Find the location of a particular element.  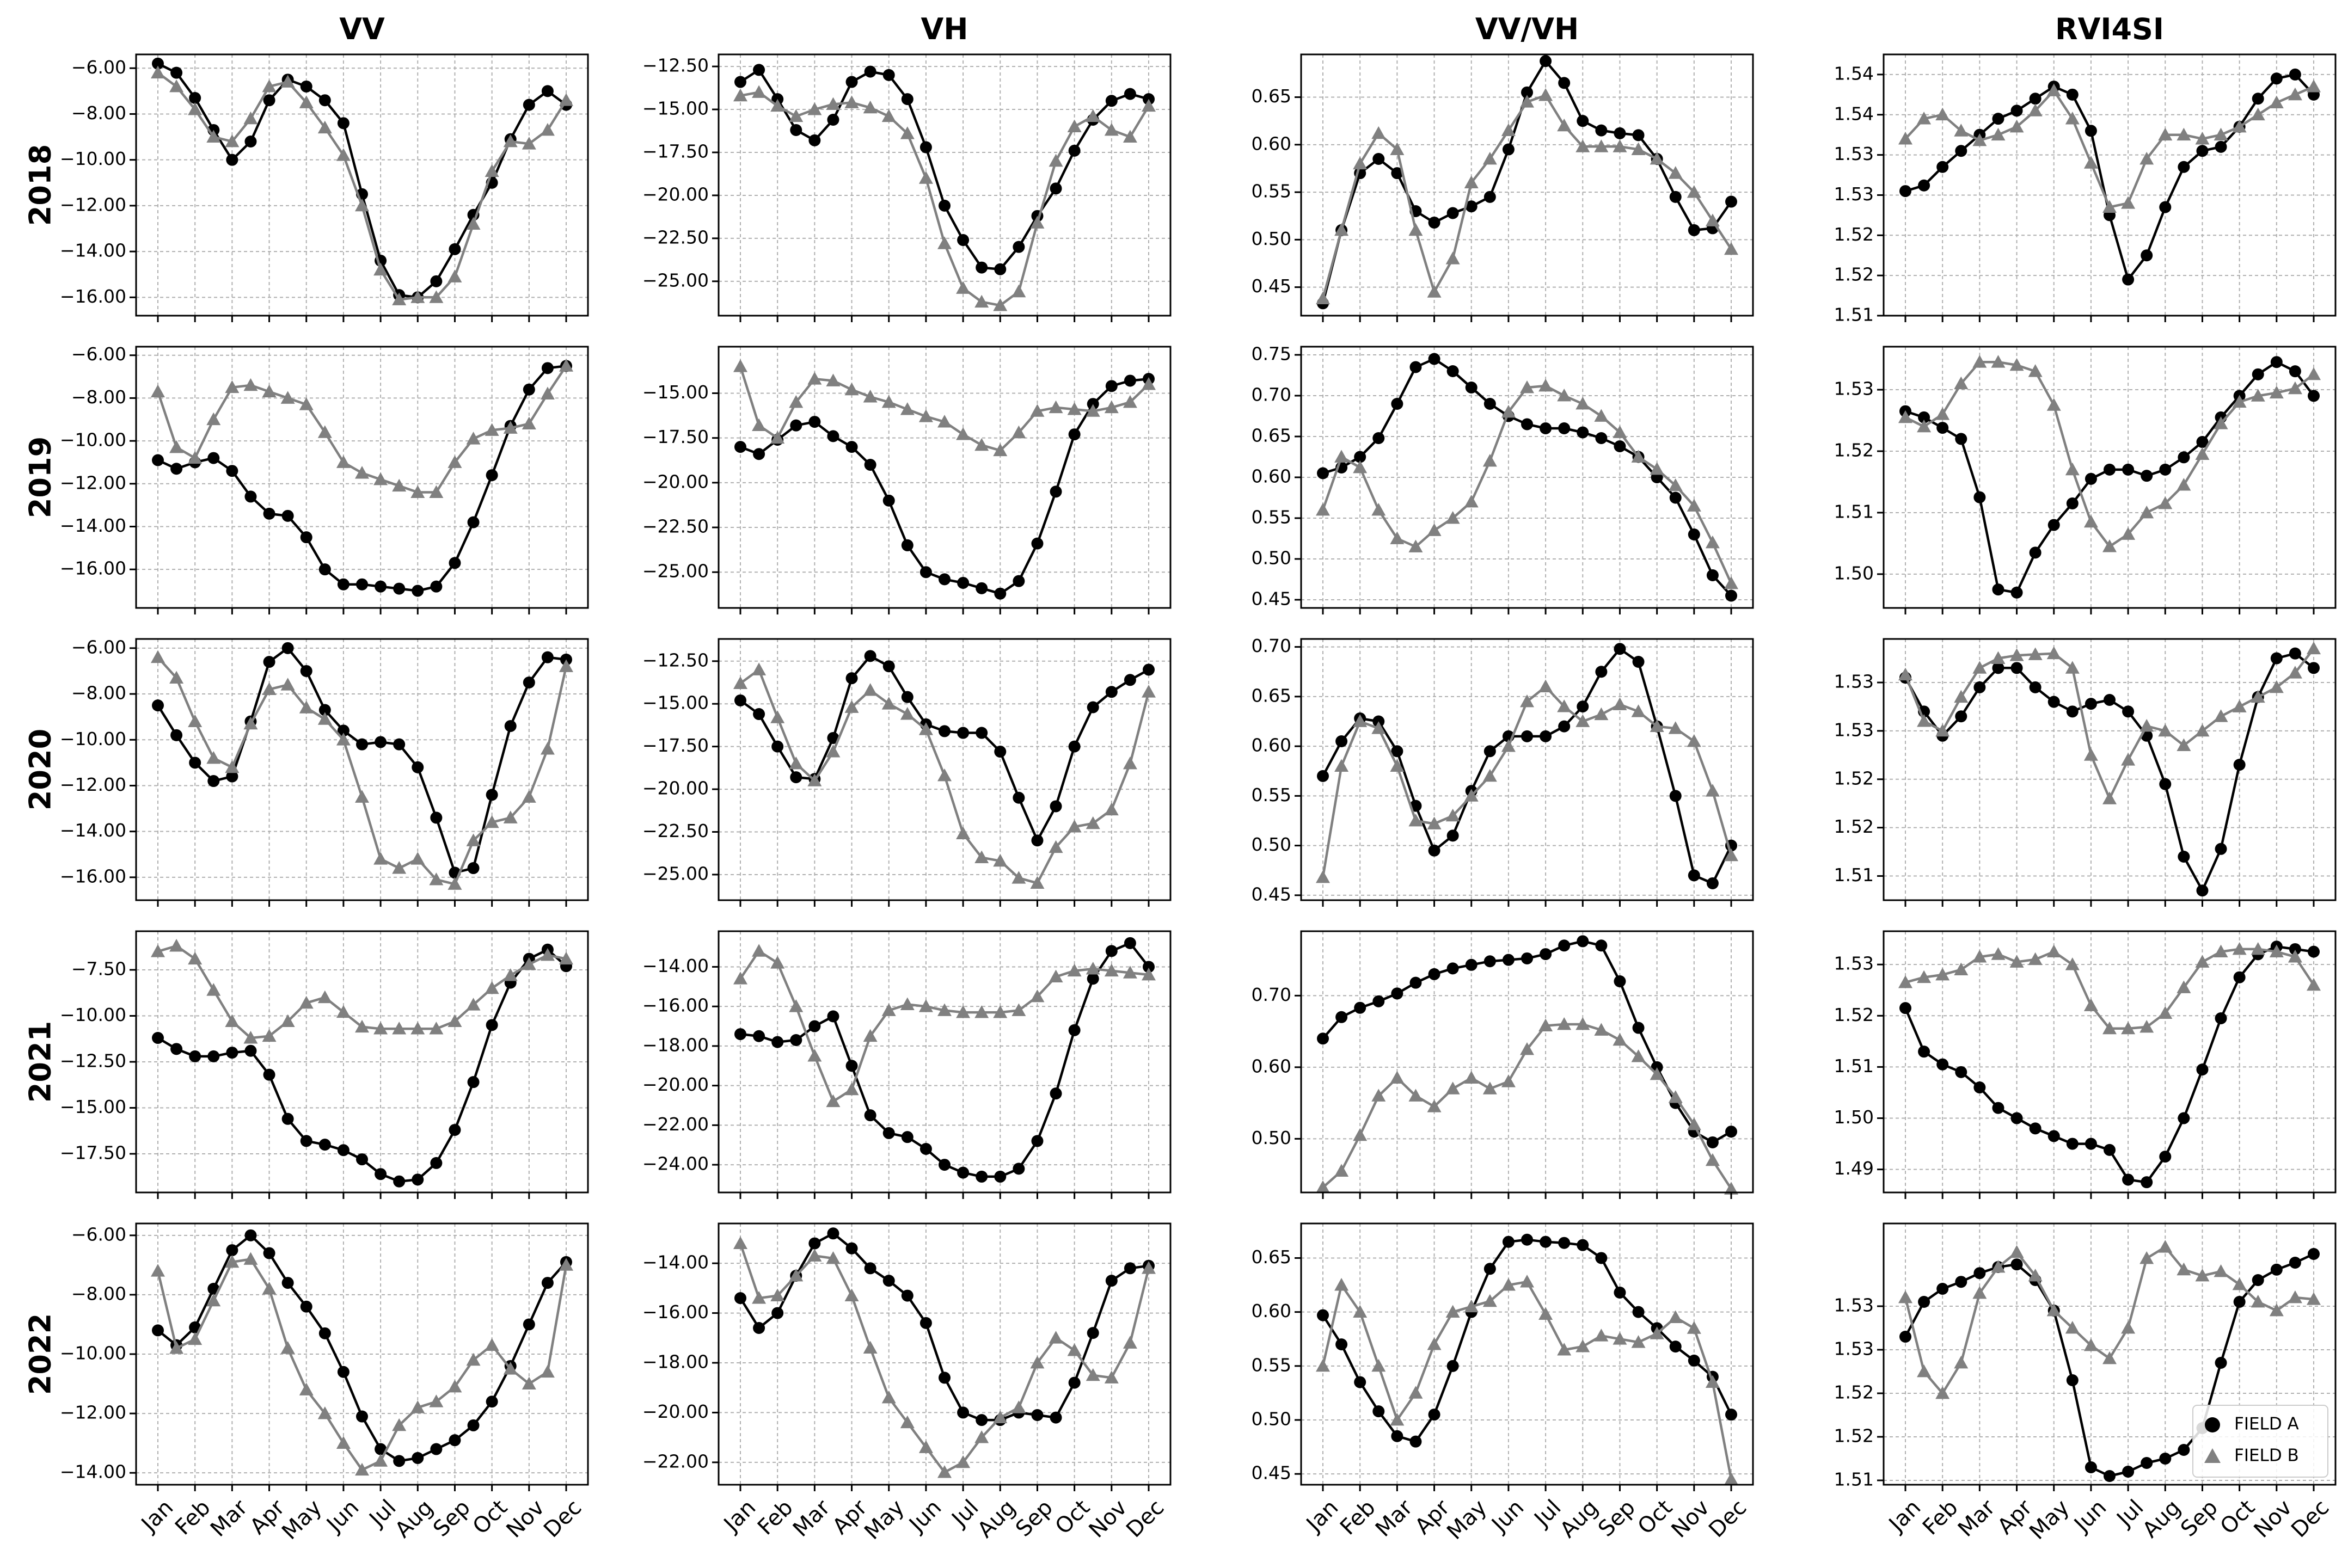

panel-2018-vv-vh-frame is located at coordinates (1527, 185).